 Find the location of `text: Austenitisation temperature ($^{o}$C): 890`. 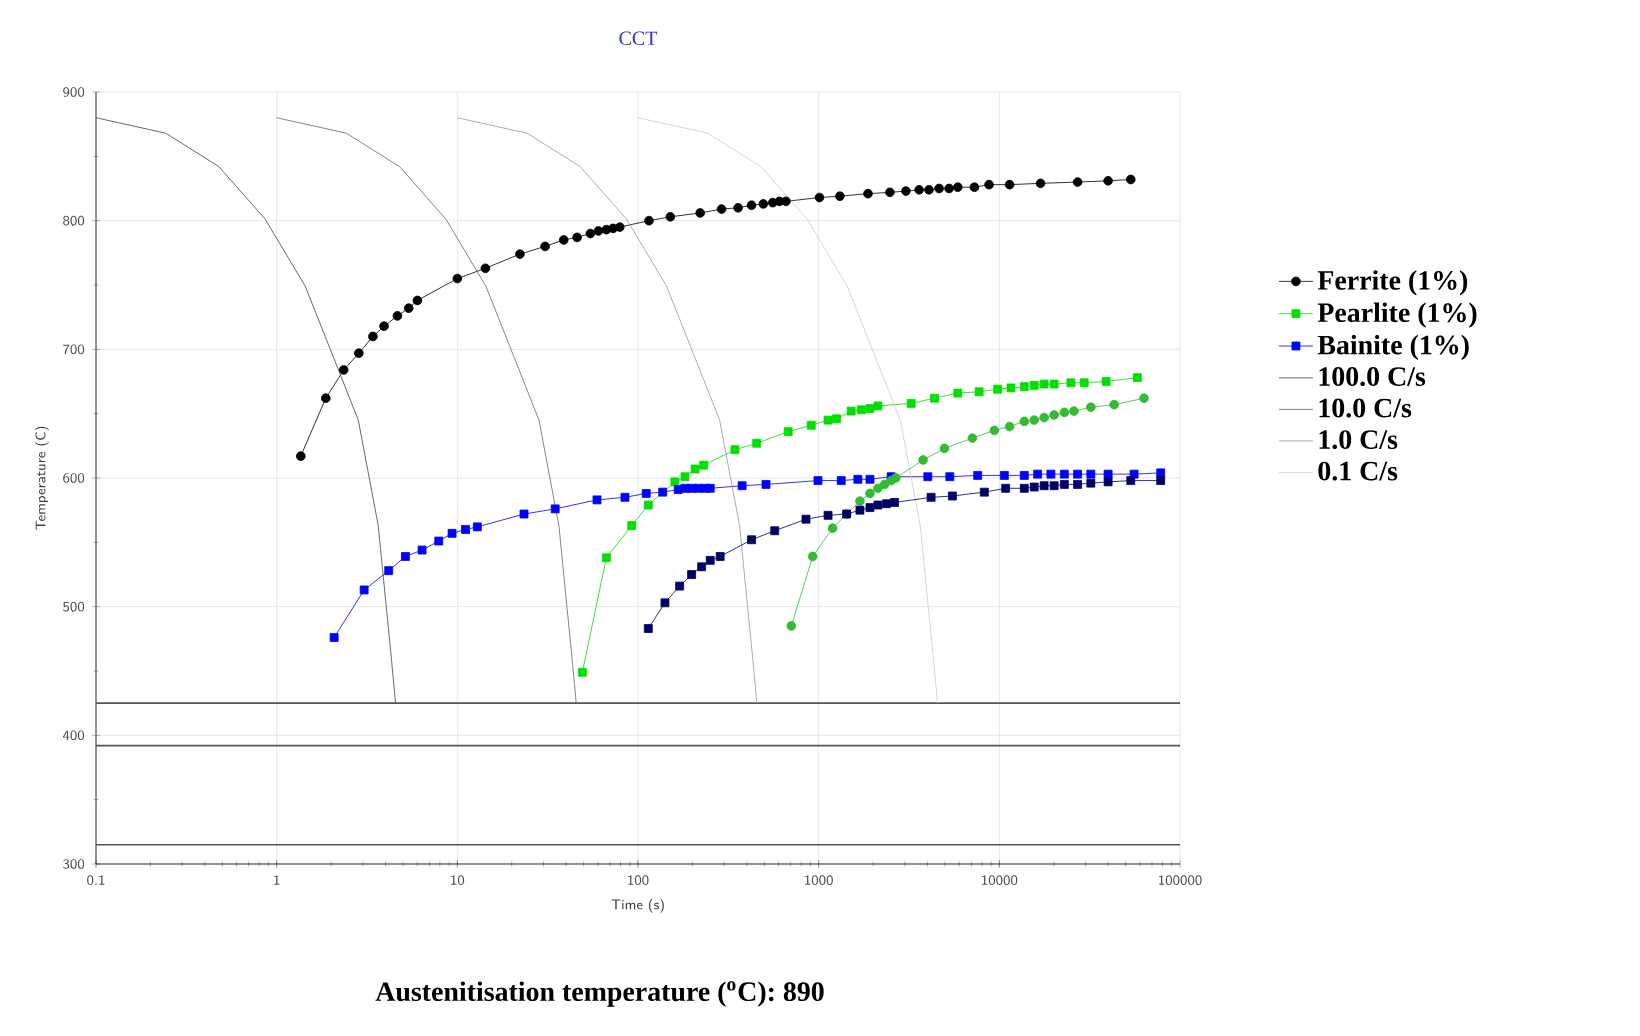

text: Austenitisation temperature ($^{o}$C): 890 is located at coordinates (599, 994).